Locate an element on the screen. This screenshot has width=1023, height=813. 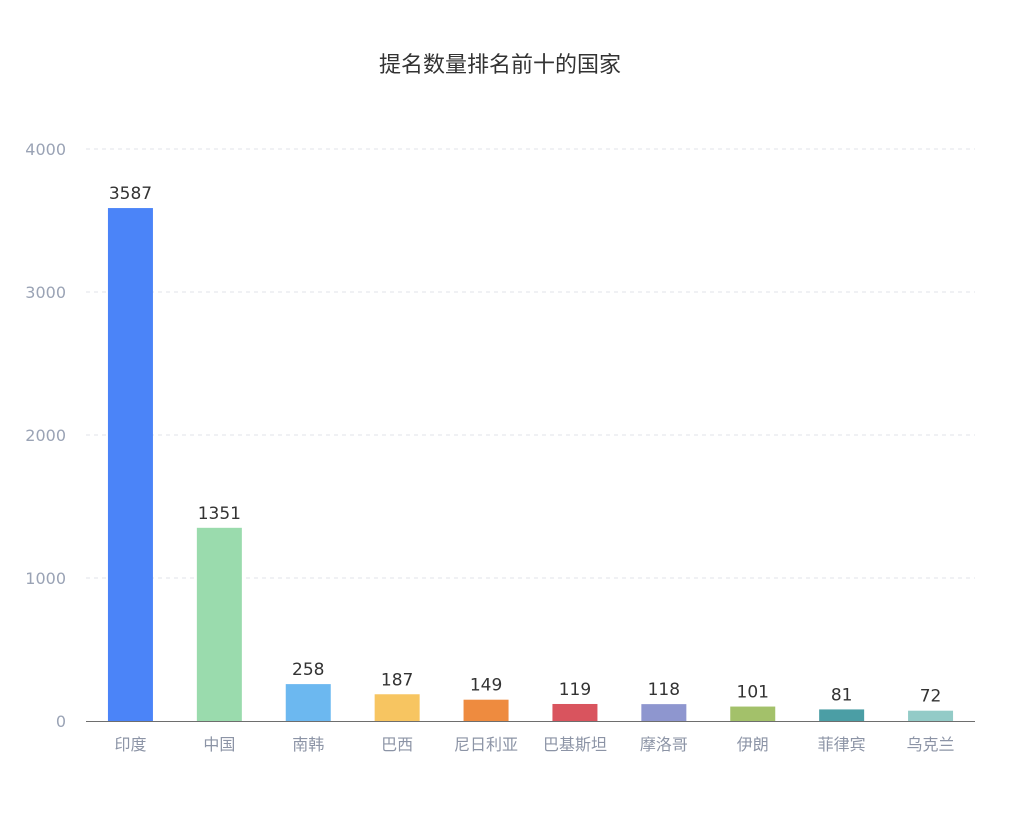
y-tick-label: 2000 is located at coordinates (45, 435).